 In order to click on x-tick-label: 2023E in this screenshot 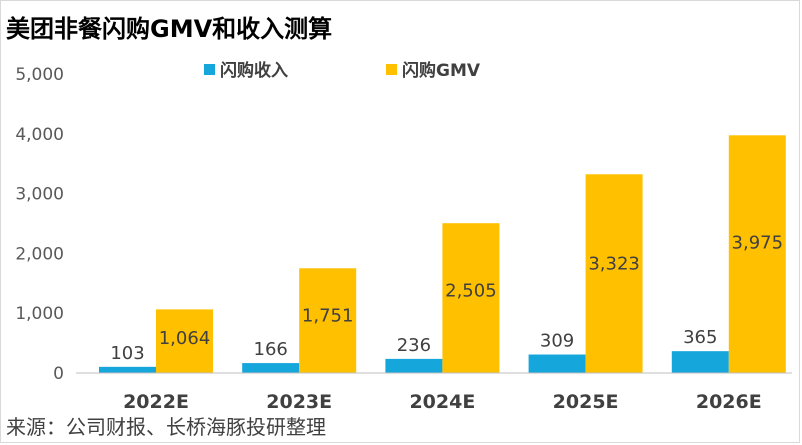, I will do `click(299, 402)`.